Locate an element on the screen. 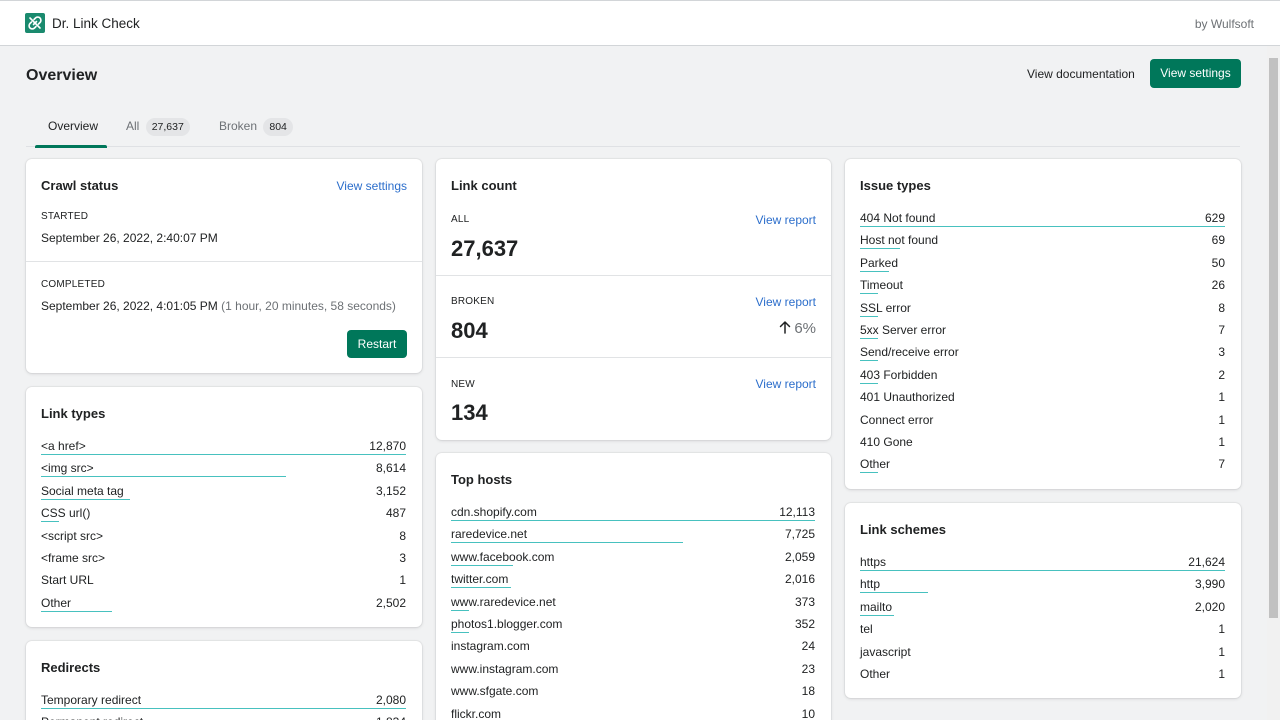 The width and height of the screenshot is (1280, 720). list-row: photos1.blogger.com 352 is located at coordinates (633, 625).